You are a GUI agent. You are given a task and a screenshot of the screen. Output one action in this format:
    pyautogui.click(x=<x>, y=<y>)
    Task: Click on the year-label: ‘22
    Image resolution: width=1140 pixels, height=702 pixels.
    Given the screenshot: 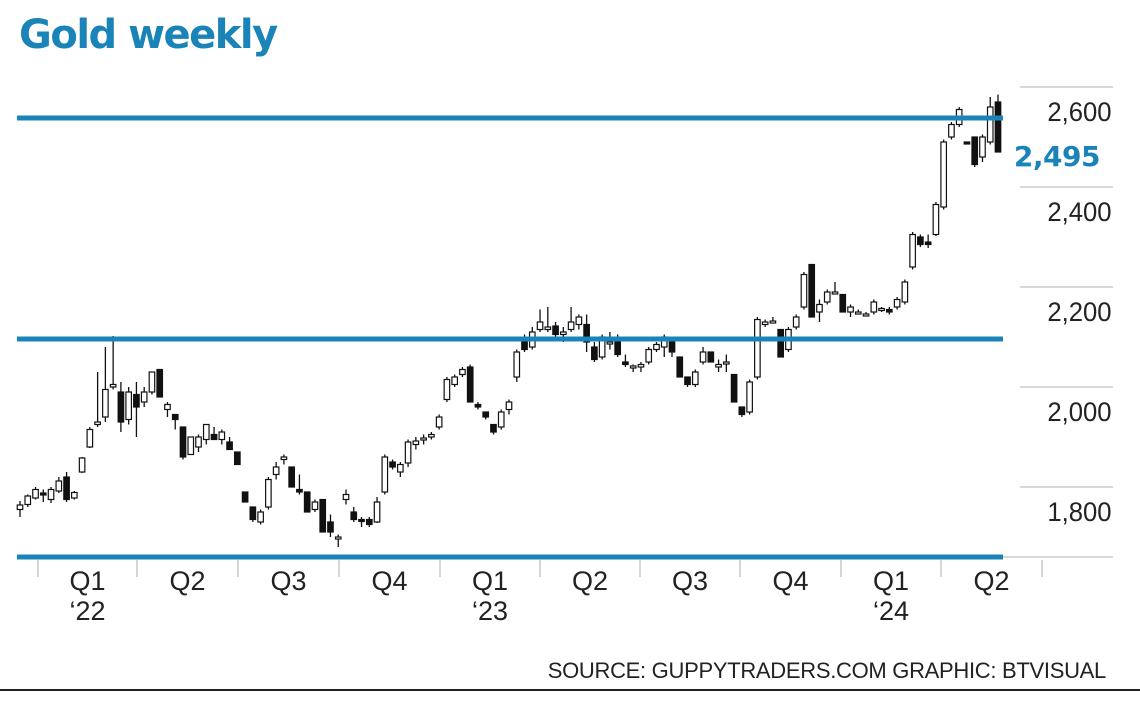 What is the action you would take?
    pyautogui.click(x=87, y=611)
    